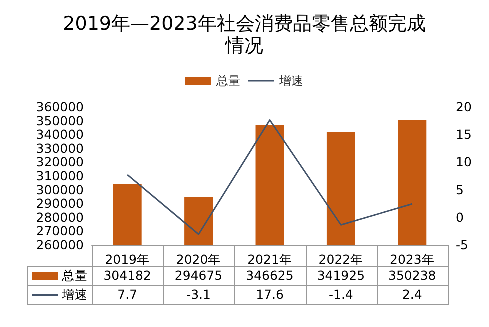 The width and height of the screenshot is (489, 327). Describe the element at coordinates (464, 134) in the screenshot. I see `y2-tick-label: 15` at that location.